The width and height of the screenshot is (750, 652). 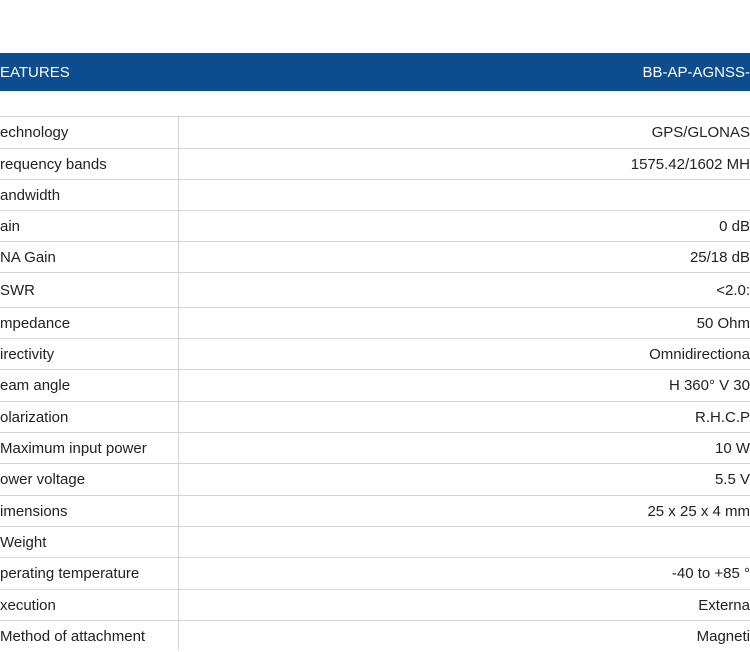 What do you see at coordinates (34, 511) in the screenshot?
I see `spec-label: imensions` at bounding box center [34, 511].